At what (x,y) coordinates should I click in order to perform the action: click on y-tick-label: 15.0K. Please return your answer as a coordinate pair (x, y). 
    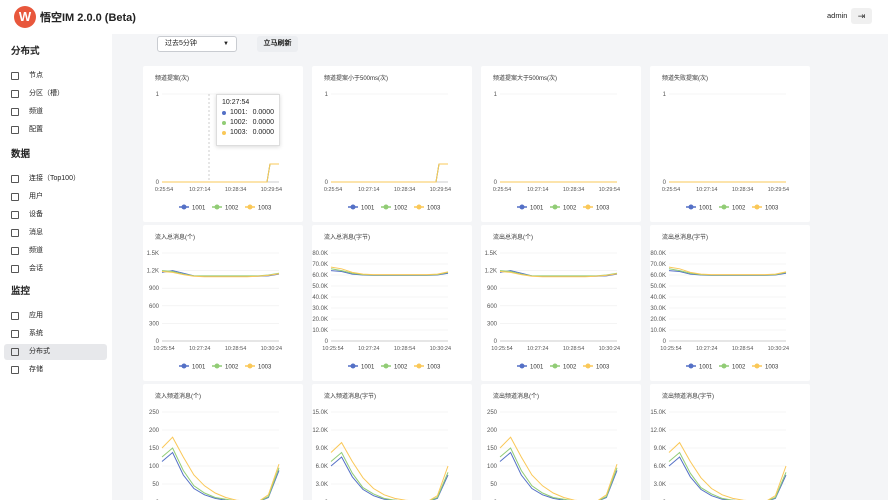
    Looking at the image, I should click on (658, 413).